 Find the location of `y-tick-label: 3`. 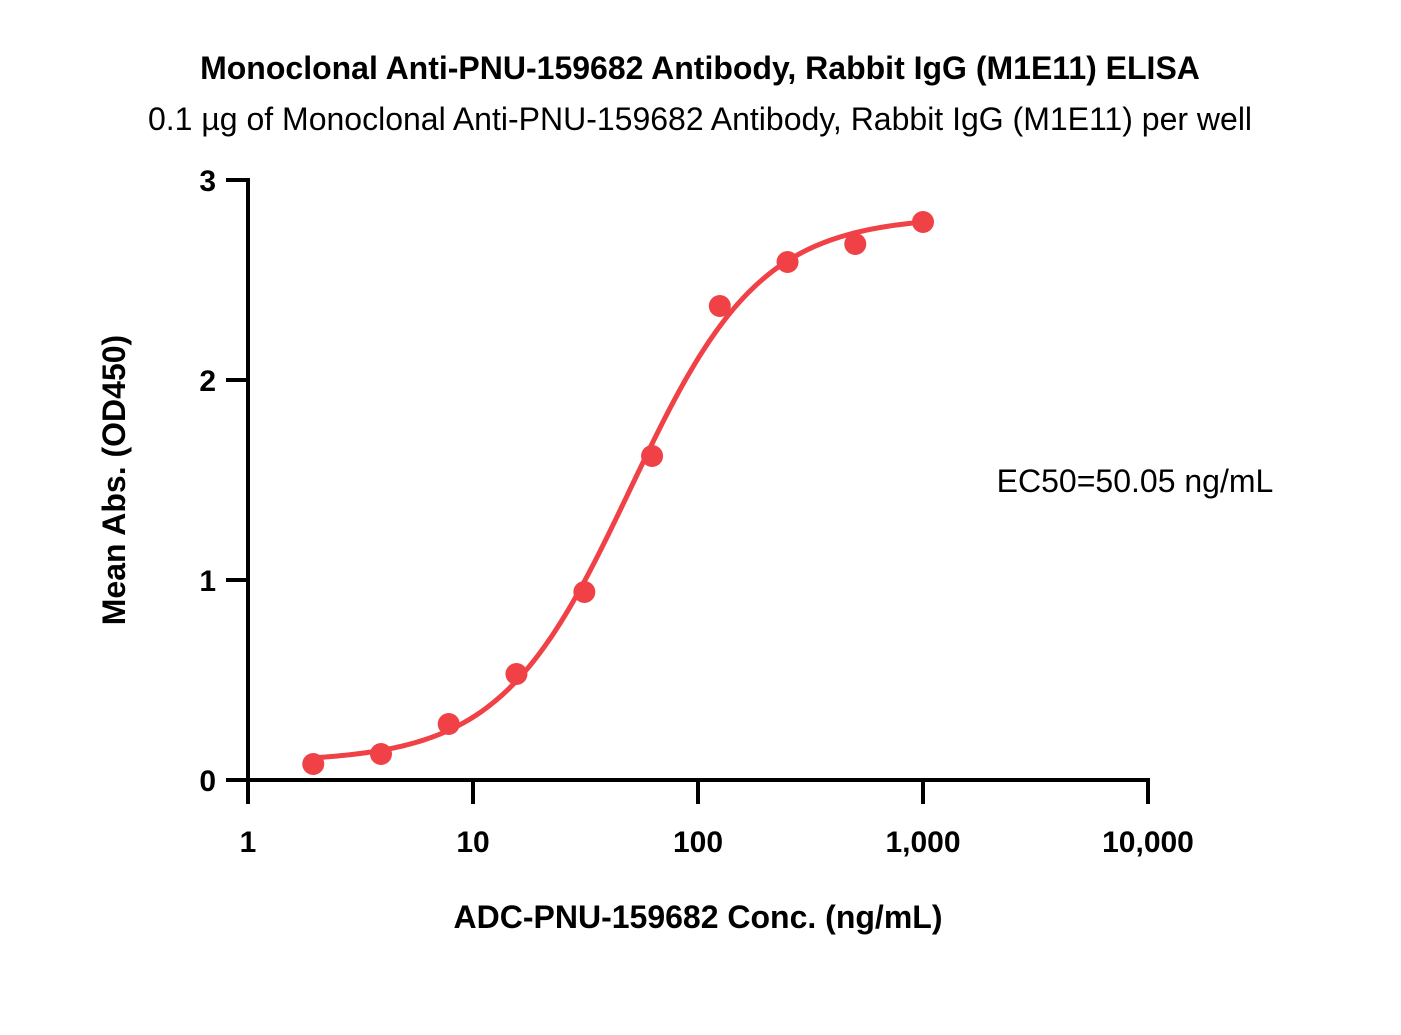

y-tick-label: 3 is located at coordinates (207, 181).